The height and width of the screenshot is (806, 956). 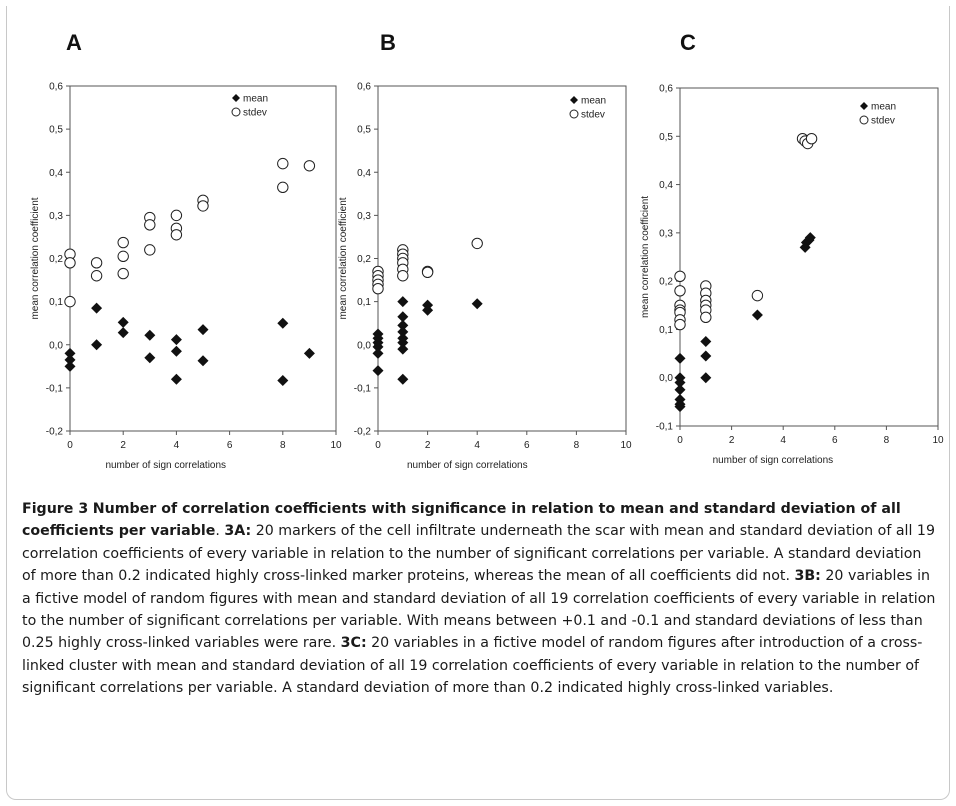 I want to click on legend-mean-marker, so click(x=864, y=106).